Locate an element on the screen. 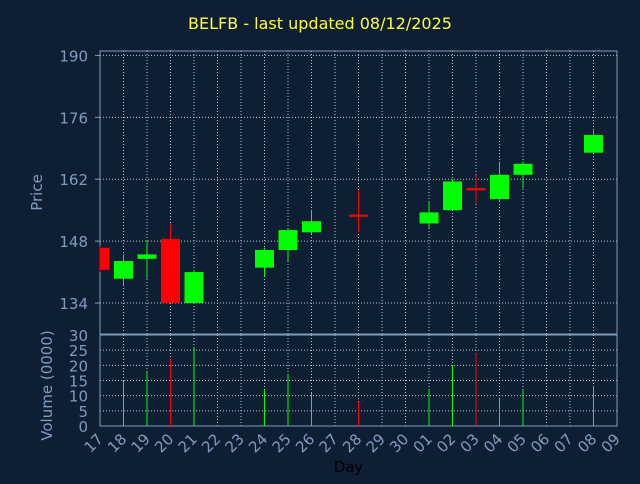 The image size is (640, 484). x-tick-label: 24 is located at coordinates (258, 443).